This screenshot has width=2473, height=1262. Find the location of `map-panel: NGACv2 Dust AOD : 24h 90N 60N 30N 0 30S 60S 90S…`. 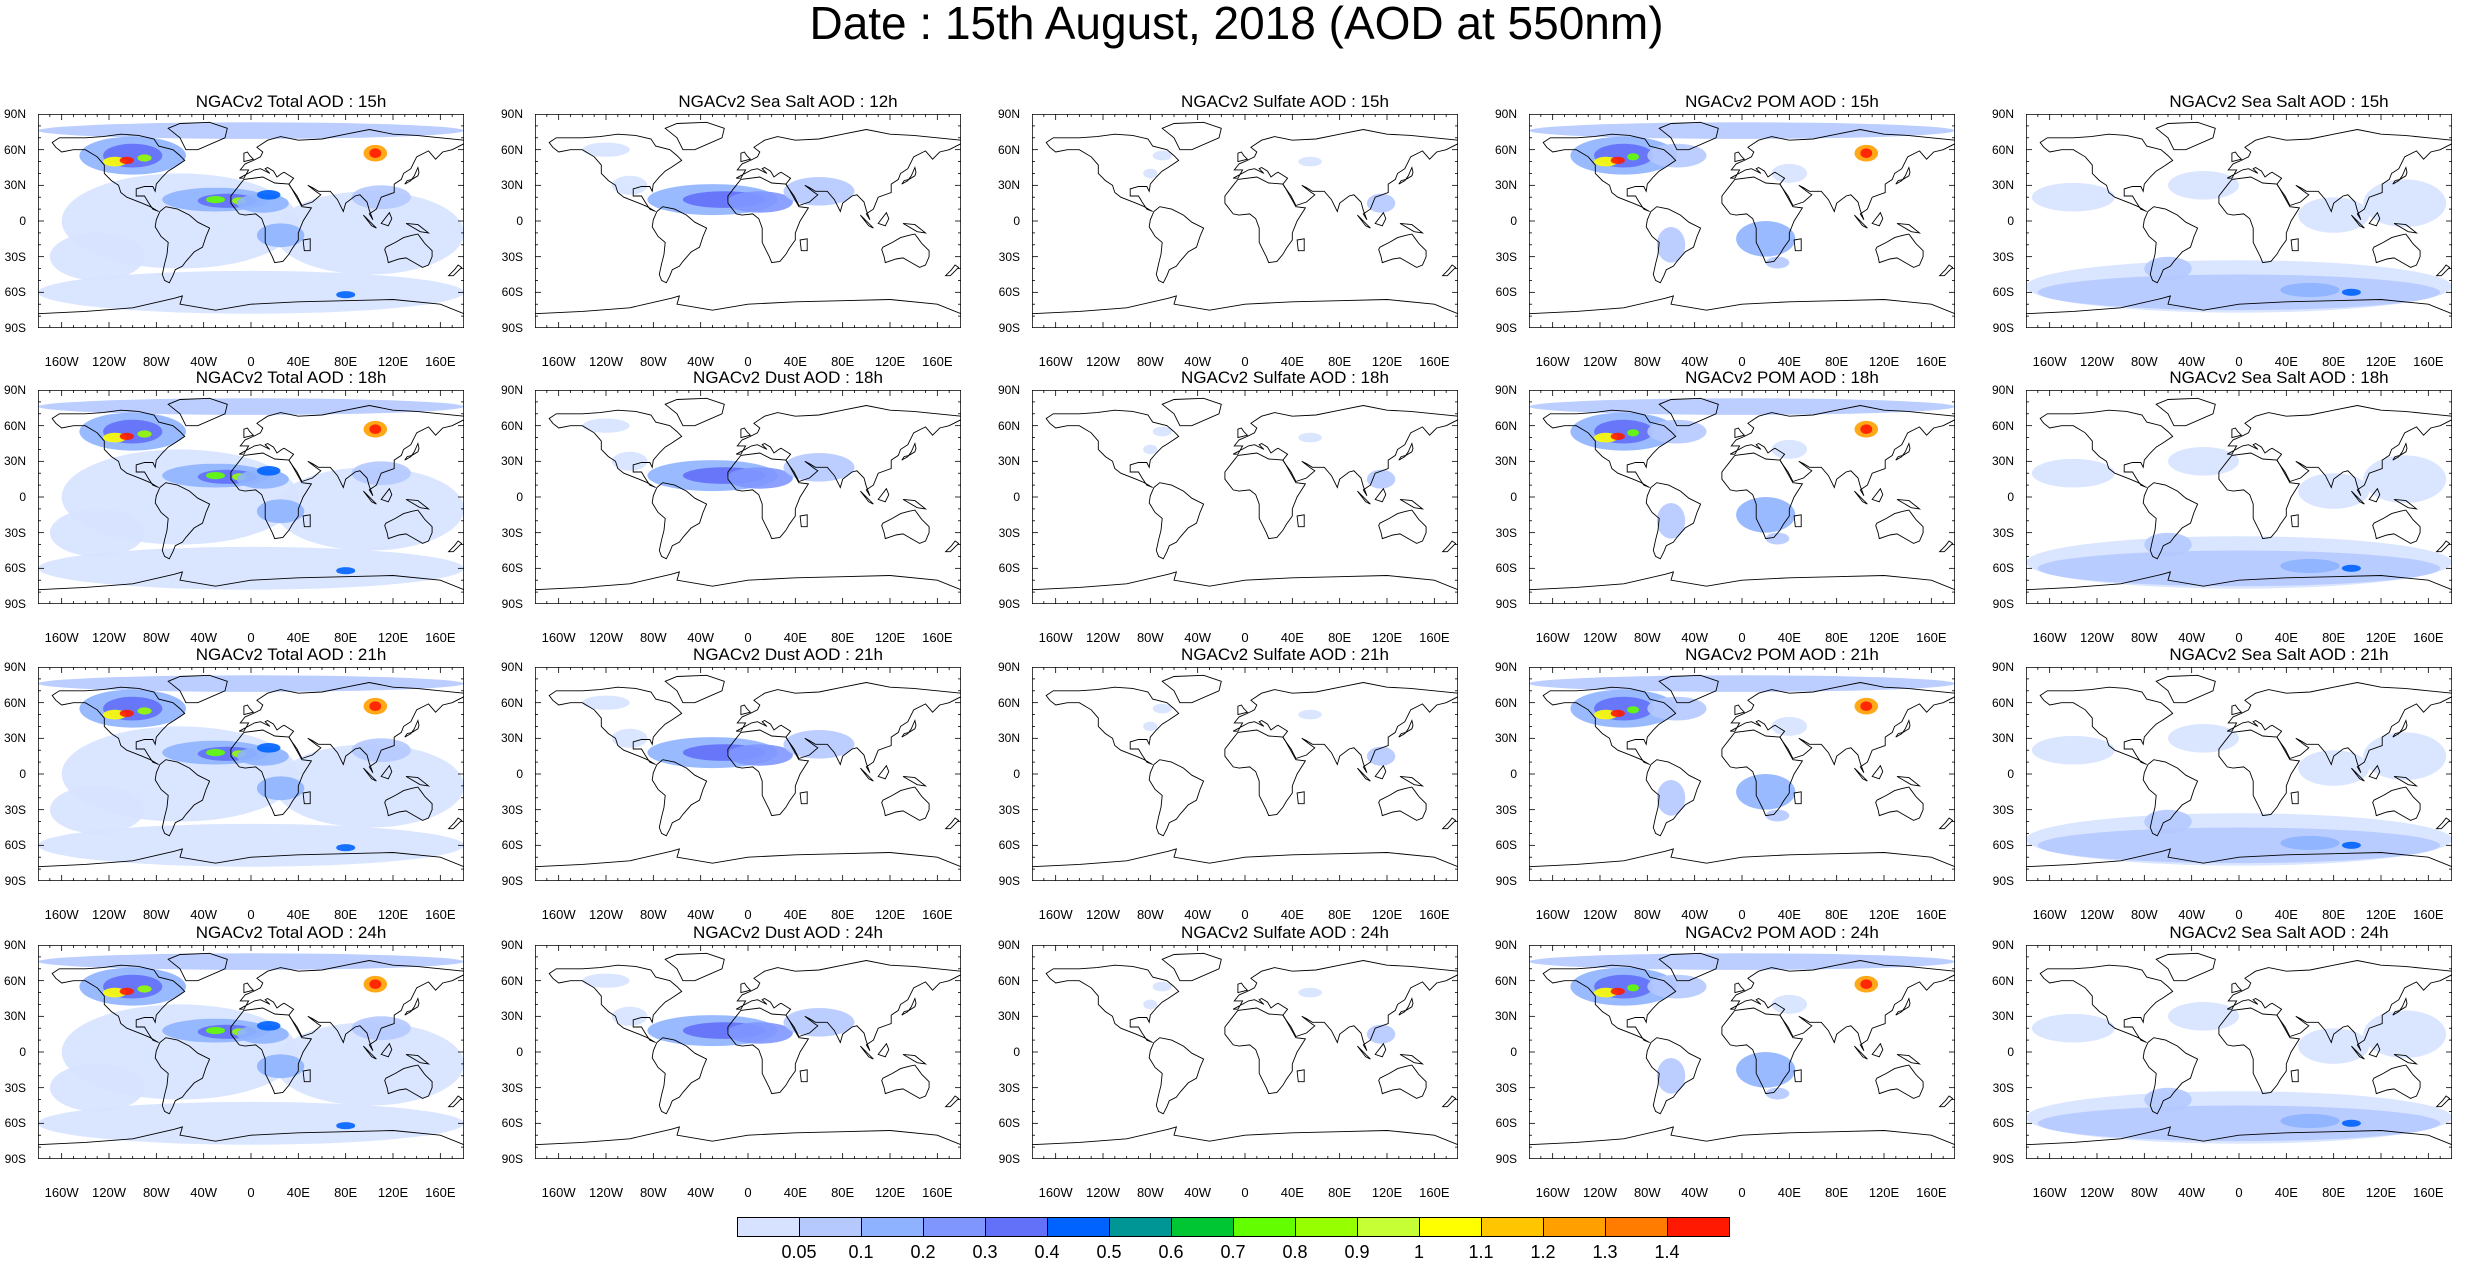

map-panel: NGACv2 Dust AOD : 24h 90N 60N 30N 0 30S 60S 90S… is located at coordinates (742, 1063).